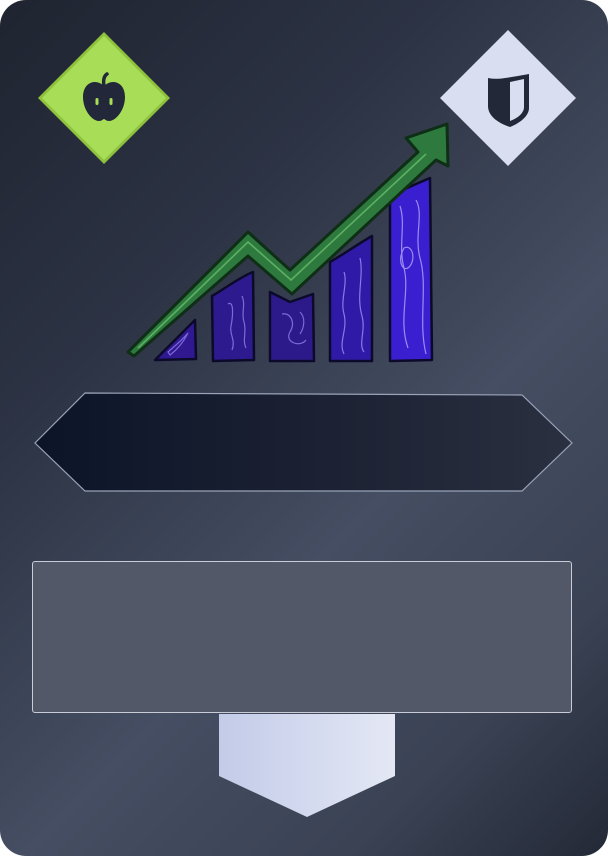 The image size is (608, 856). I want to click on shield-badge, so click(508, 98).